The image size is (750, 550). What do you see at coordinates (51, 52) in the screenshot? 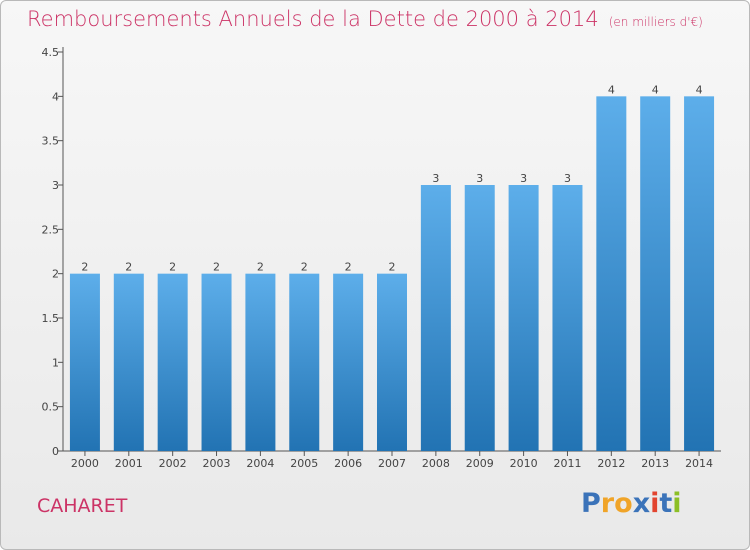
I see `y-tick-label: 4.5` at bounding box center [51, 52].